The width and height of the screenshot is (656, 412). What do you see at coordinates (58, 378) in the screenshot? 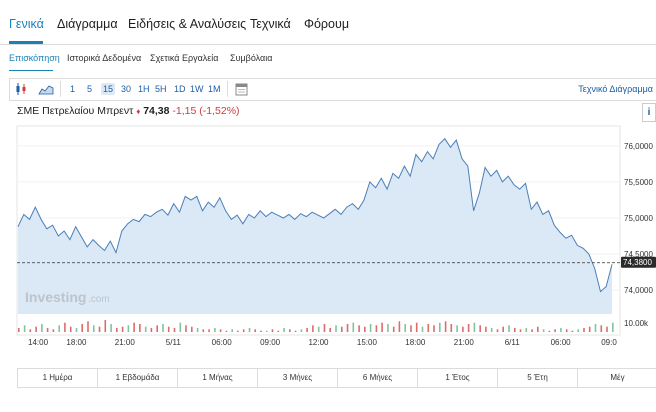
I see `range-1-day: 1 Ημέρα` at bounding box center [58, 378].